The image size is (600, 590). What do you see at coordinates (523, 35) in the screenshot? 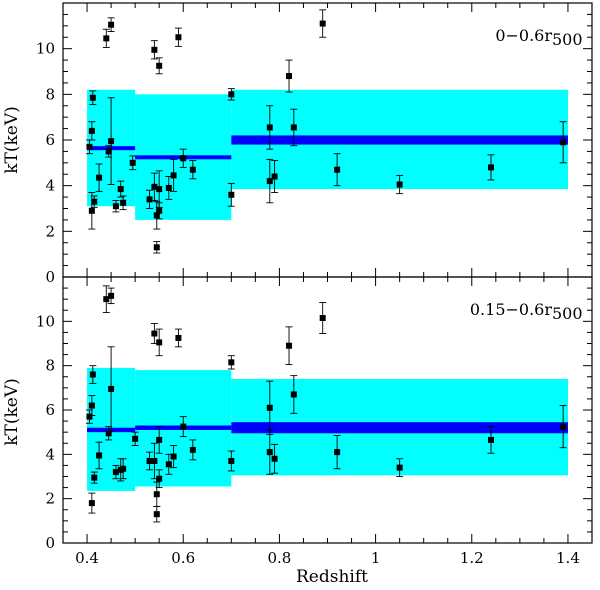
I see `top-annotation: 0−0.6r` at bounding box center [523, 35].